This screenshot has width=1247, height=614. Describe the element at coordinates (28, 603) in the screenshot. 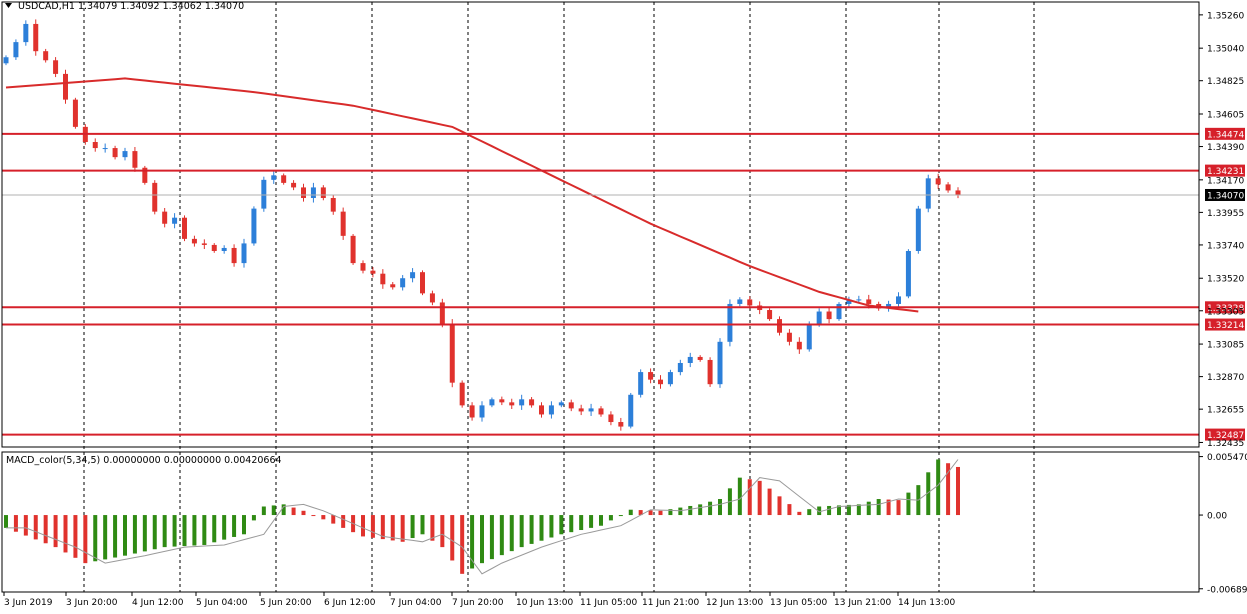

I see `time-axis-label: 3 Jun 2019` at that location.